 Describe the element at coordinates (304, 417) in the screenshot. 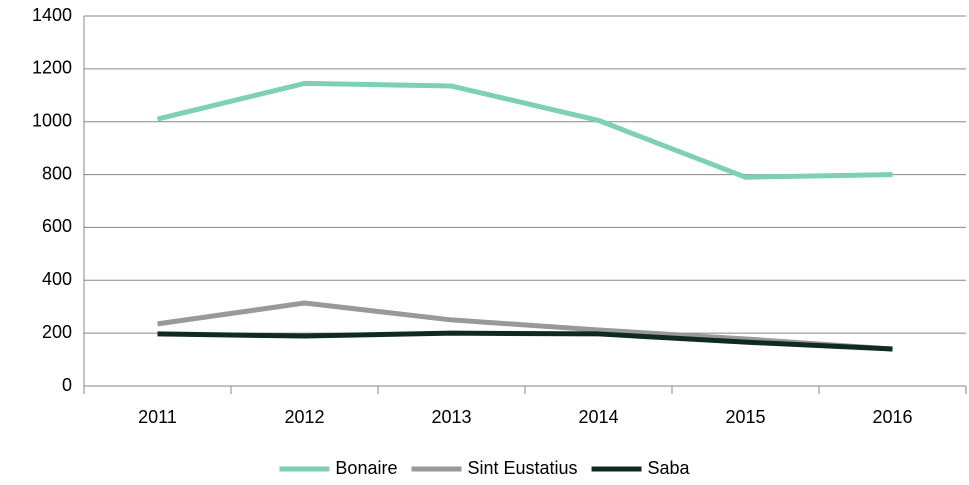

I see `x-tick-label: 2012` at that location.